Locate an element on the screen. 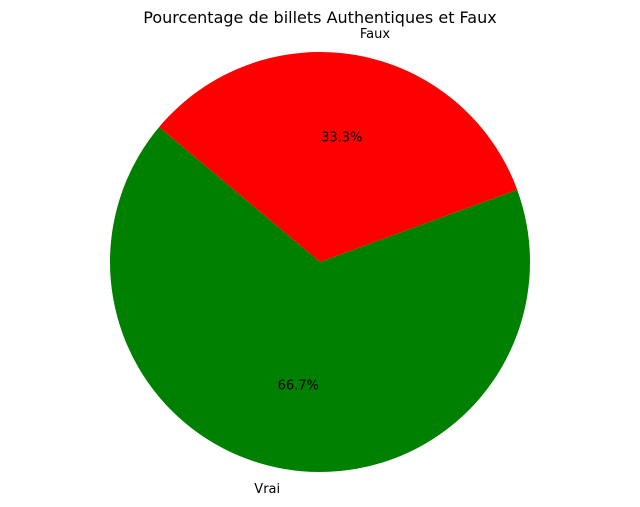  slice-label-faux: Faux is located at coordinates (375, 34).